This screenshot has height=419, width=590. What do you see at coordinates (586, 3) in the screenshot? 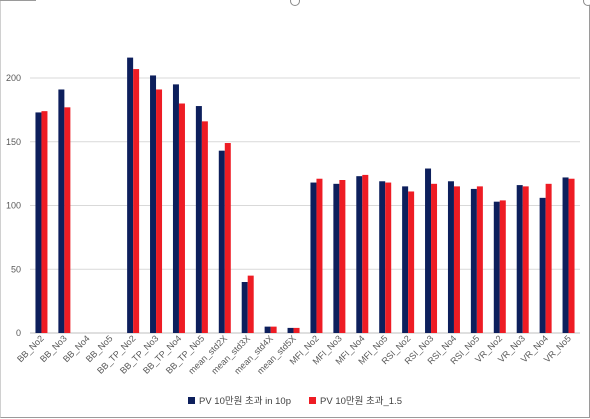
I see `resize-handle-top-right` at bounding box center [586, 3].